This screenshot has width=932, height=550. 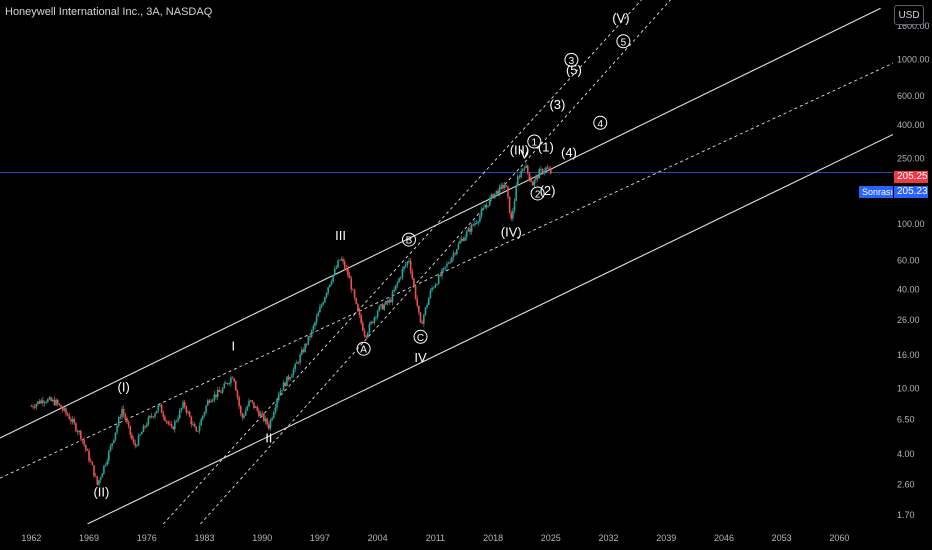 I want to click on wave-label: (V), so click(x=620, y=17).